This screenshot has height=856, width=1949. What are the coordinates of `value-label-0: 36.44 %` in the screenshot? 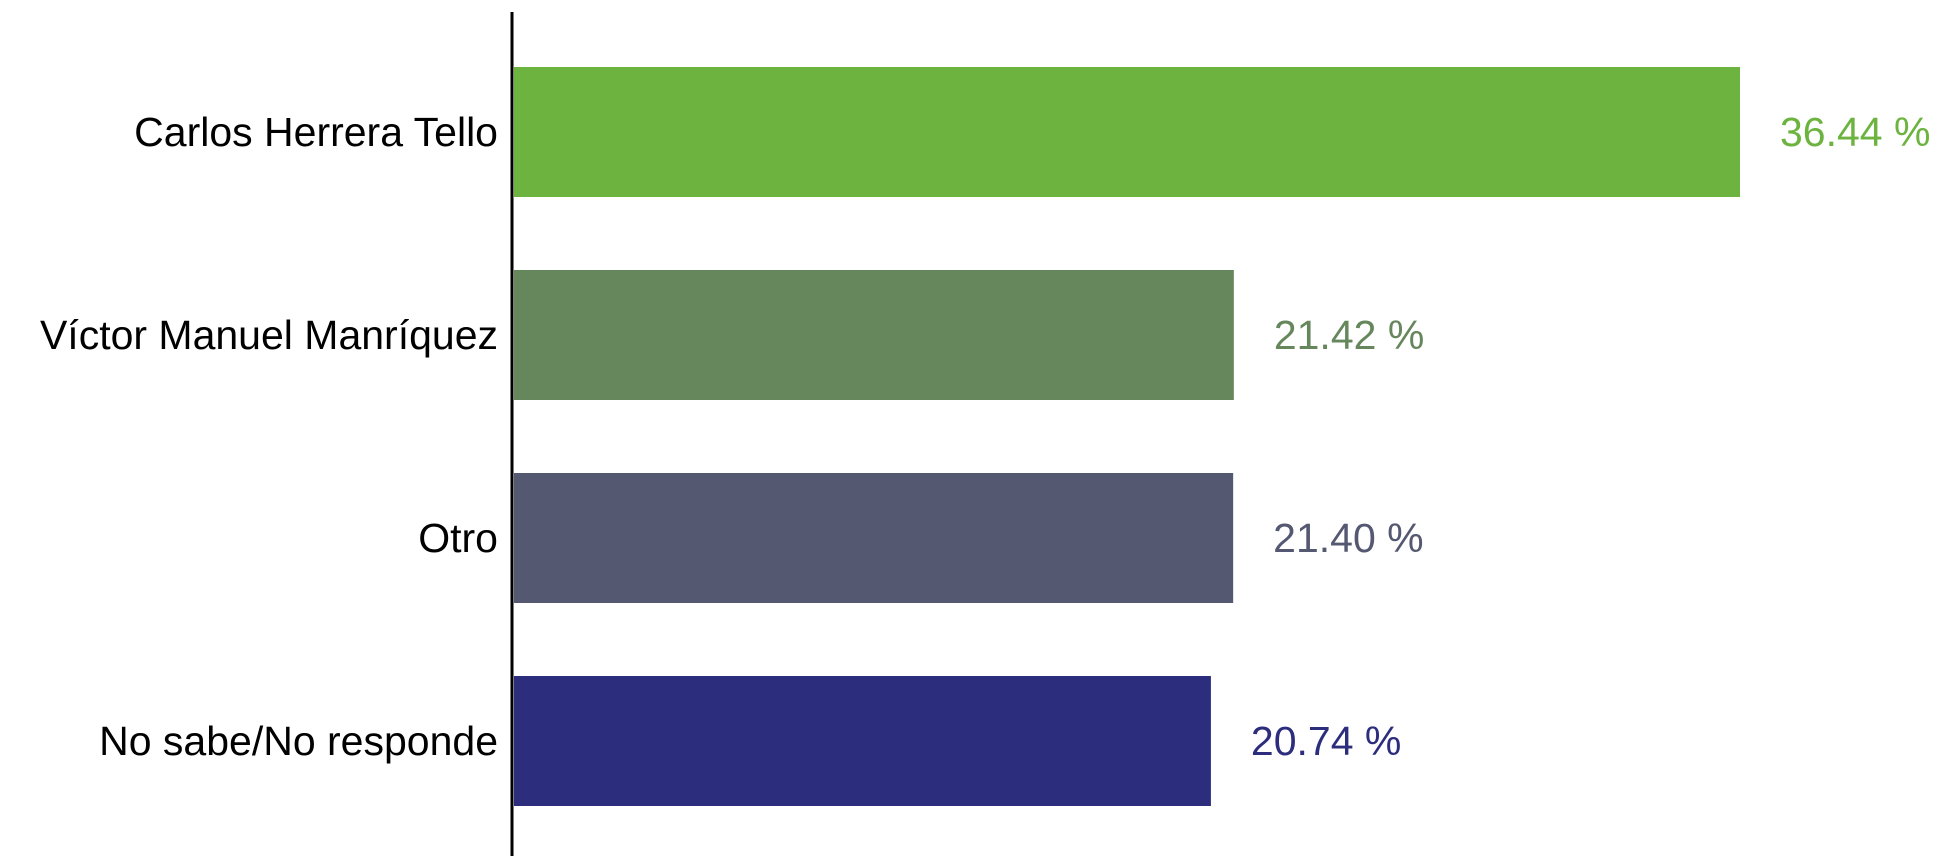 It's located at (1855, 132).